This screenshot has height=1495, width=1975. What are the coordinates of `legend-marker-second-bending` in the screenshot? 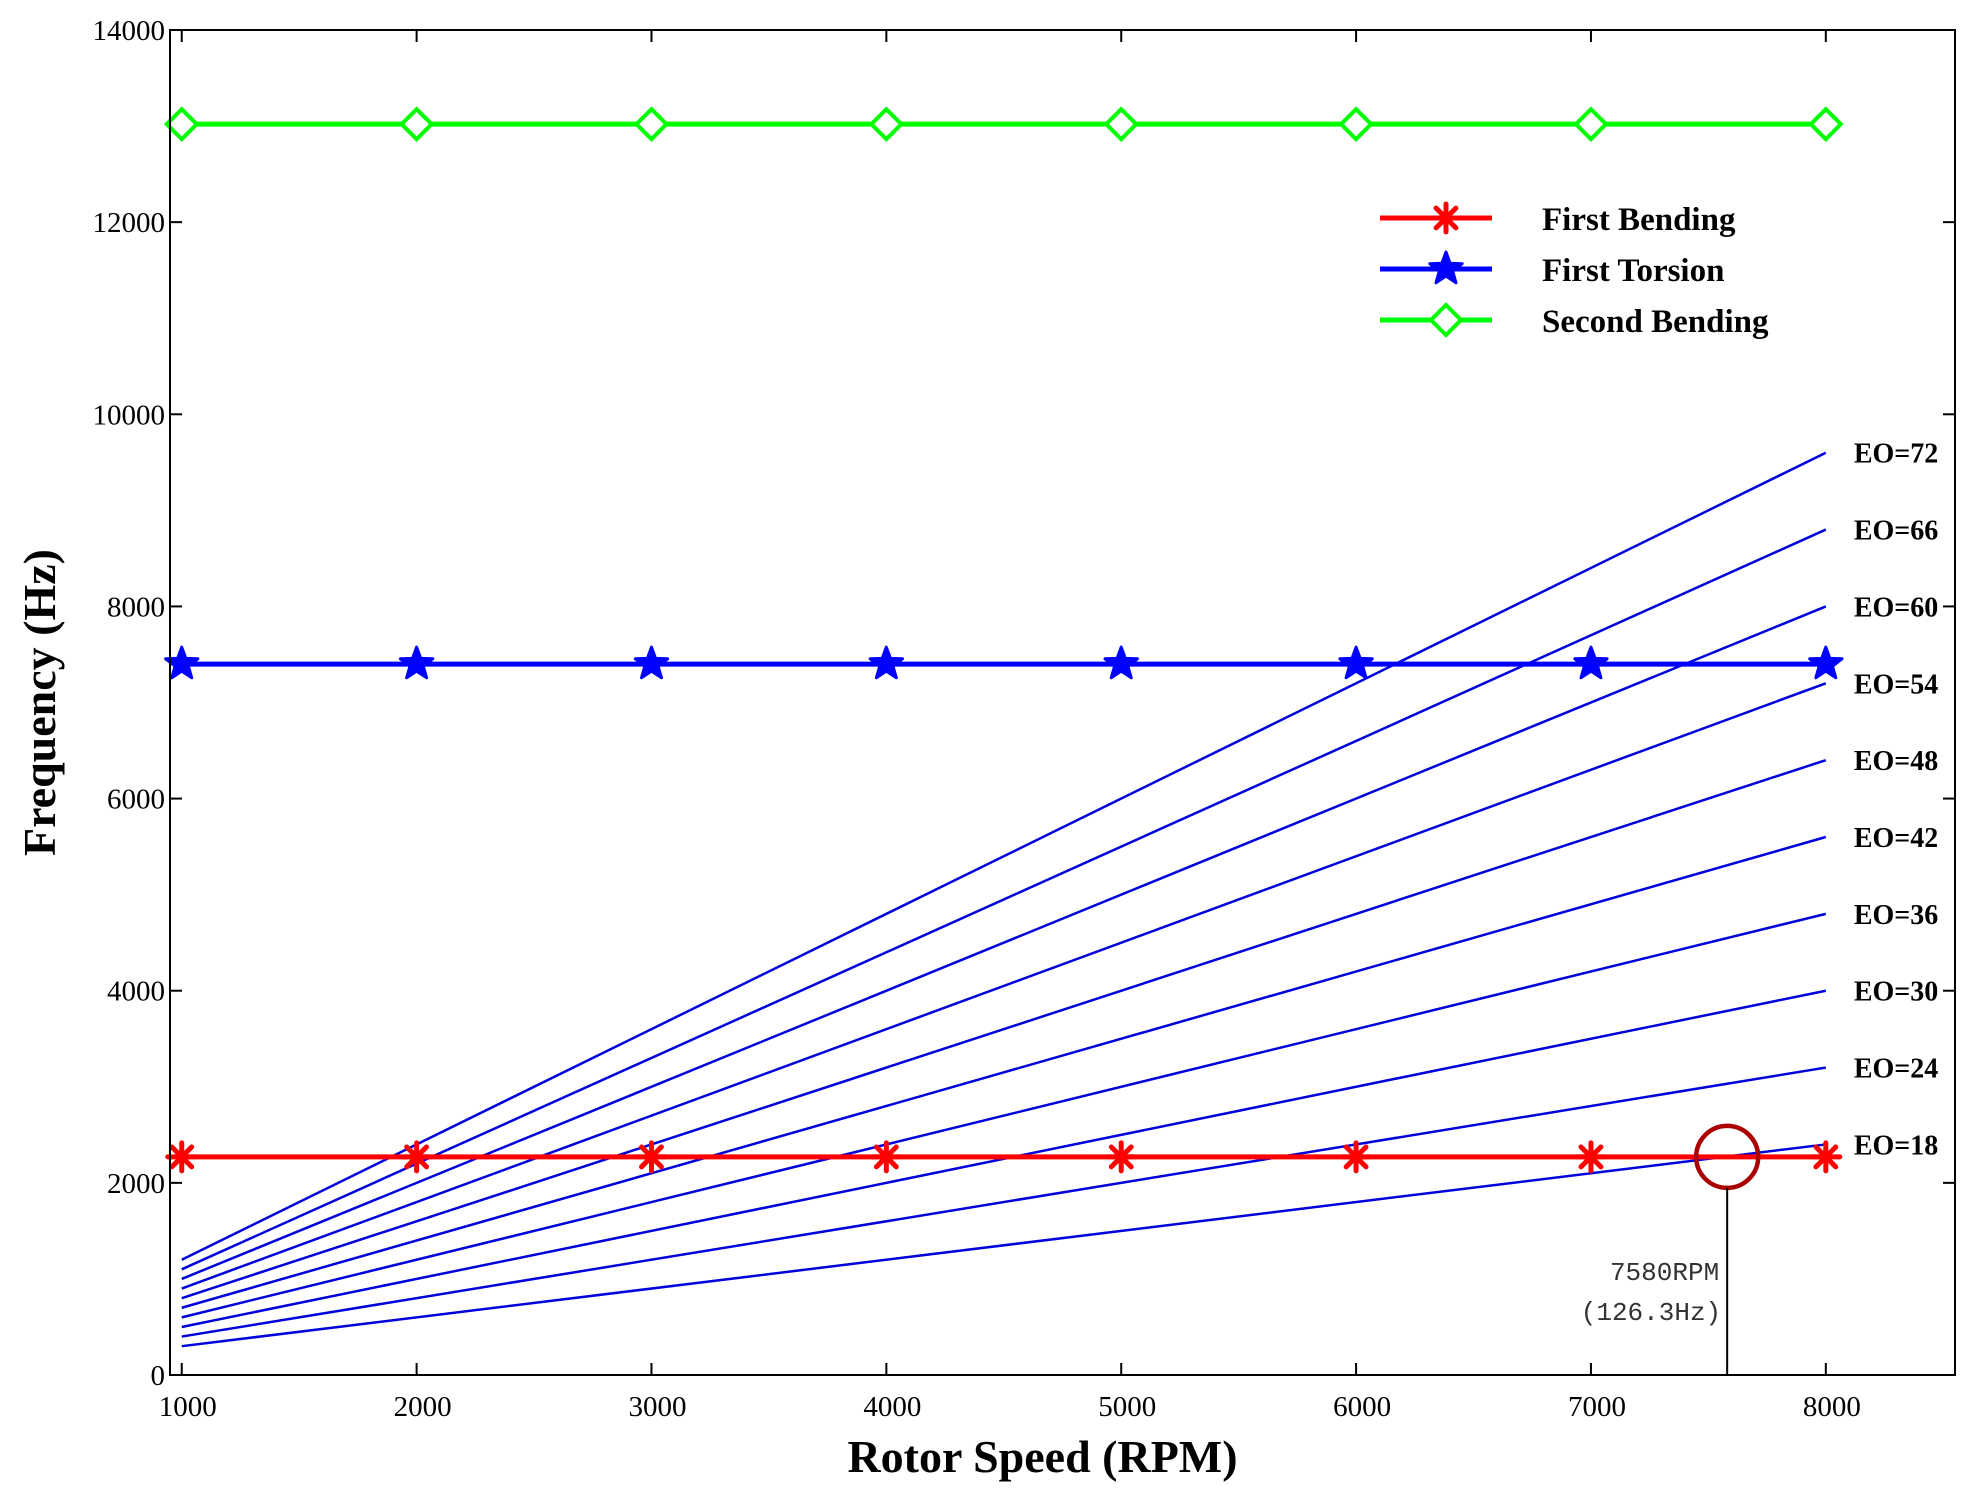 It's located at (1446, 320).